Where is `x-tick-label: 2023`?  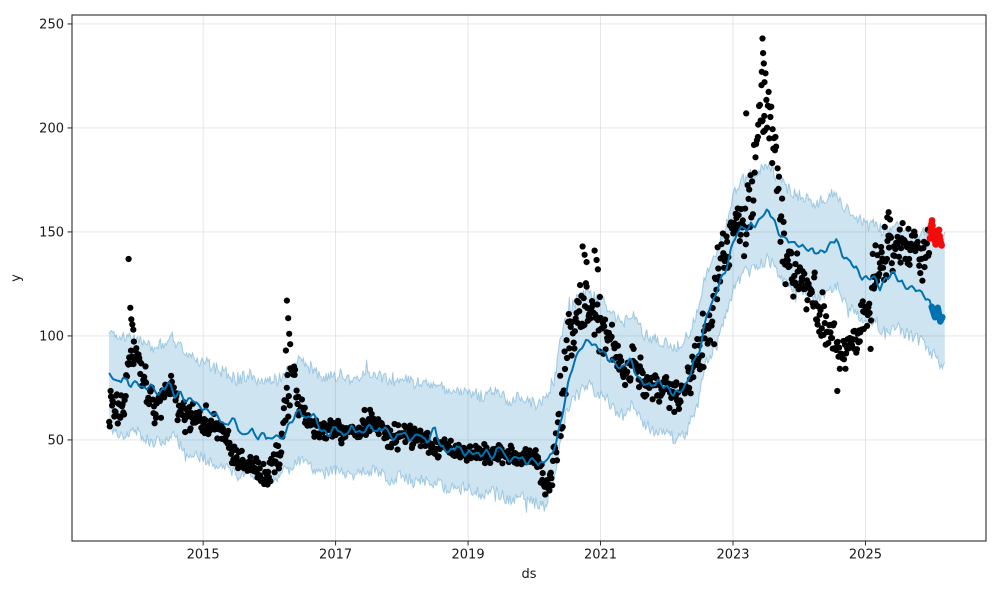
x-tick-label: 2023 is located at coordinates (732, 555).